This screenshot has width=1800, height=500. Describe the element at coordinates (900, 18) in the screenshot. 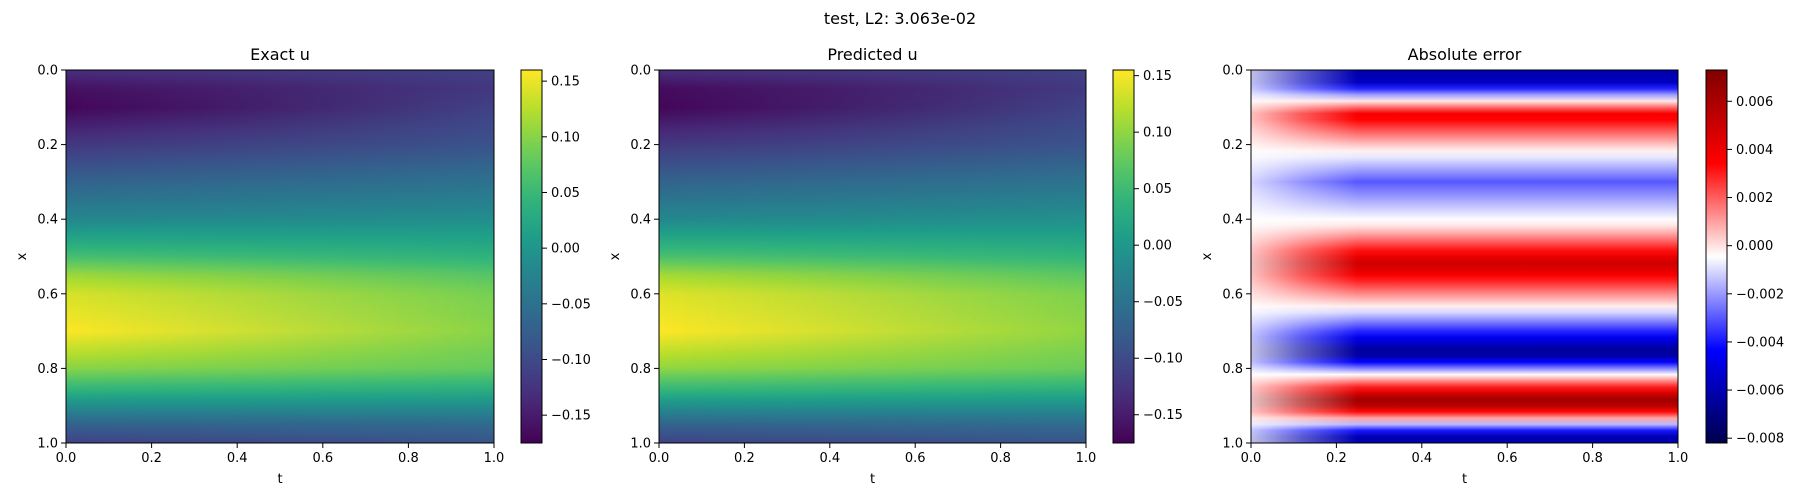

I see `figure-suptitle: test, L2: 3.063e-02` at that location.